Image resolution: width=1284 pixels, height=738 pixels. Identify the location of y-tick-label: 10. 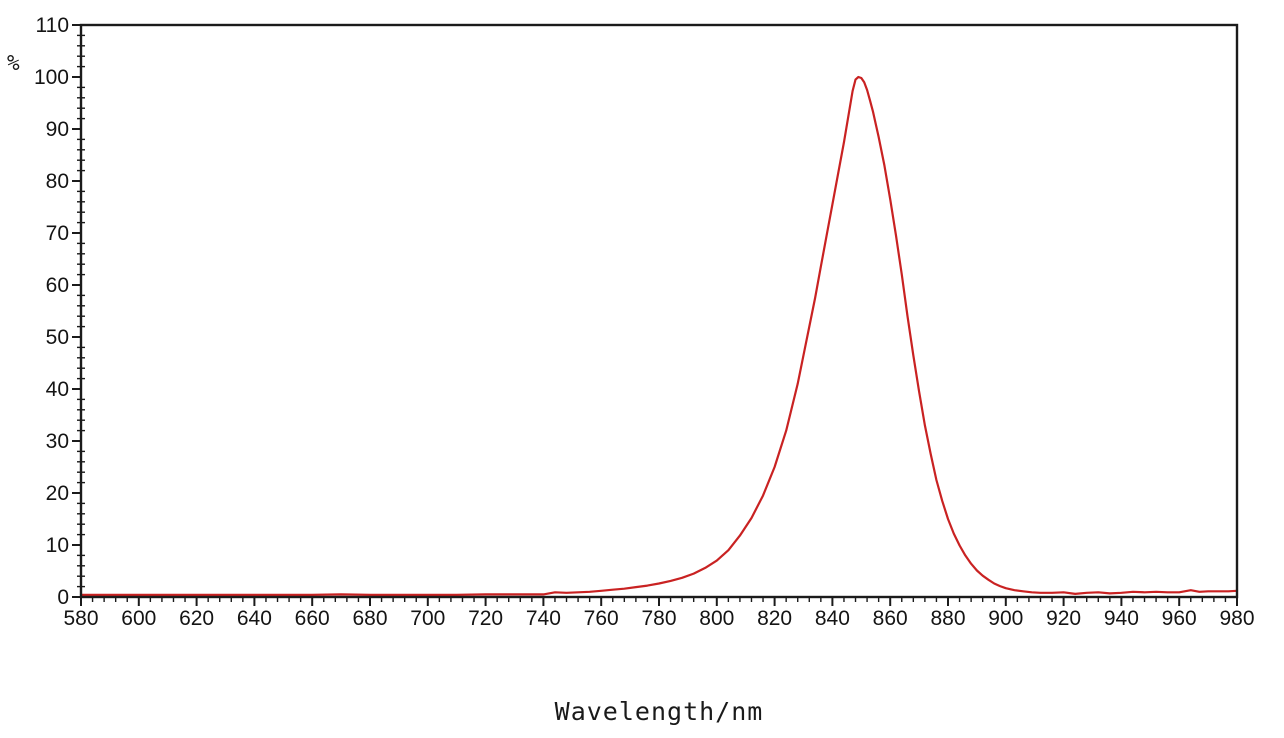
(57, 545).